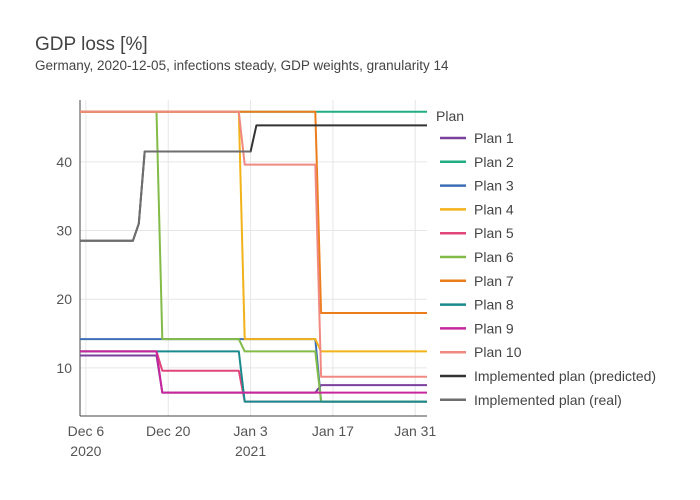  Describe the element at coordinates (494, 186) in the screenshot. I see `legend-label: Plan 3` at that location.